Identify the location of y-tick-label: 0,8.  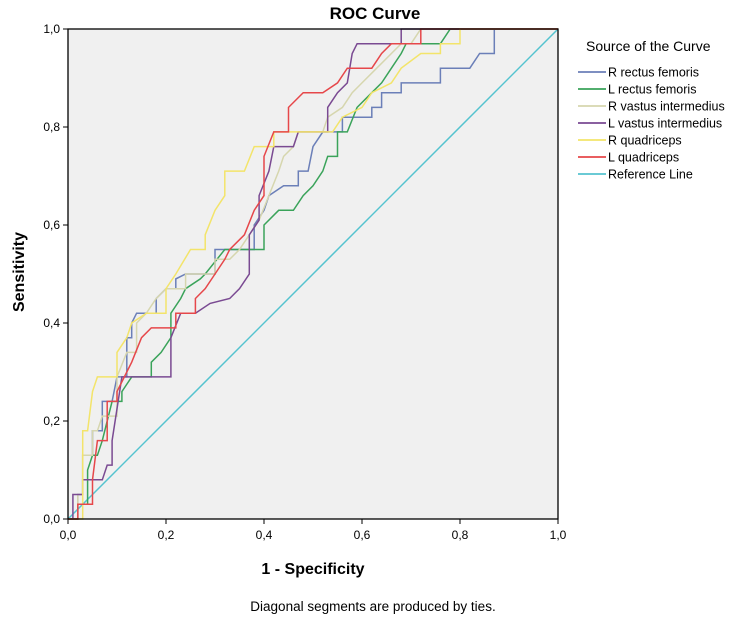
(51, 127).